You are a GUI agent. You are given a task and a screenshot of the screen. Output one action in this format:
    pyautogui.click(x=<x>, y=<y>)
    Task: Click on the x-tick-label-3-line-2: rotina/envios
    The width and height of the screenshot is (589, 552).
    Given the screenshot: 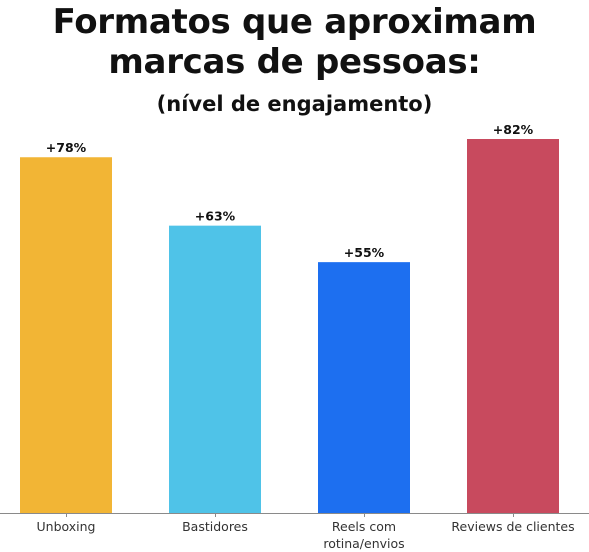 What is the action you would take?
    pyautogui.click(x=363, y=543)
    